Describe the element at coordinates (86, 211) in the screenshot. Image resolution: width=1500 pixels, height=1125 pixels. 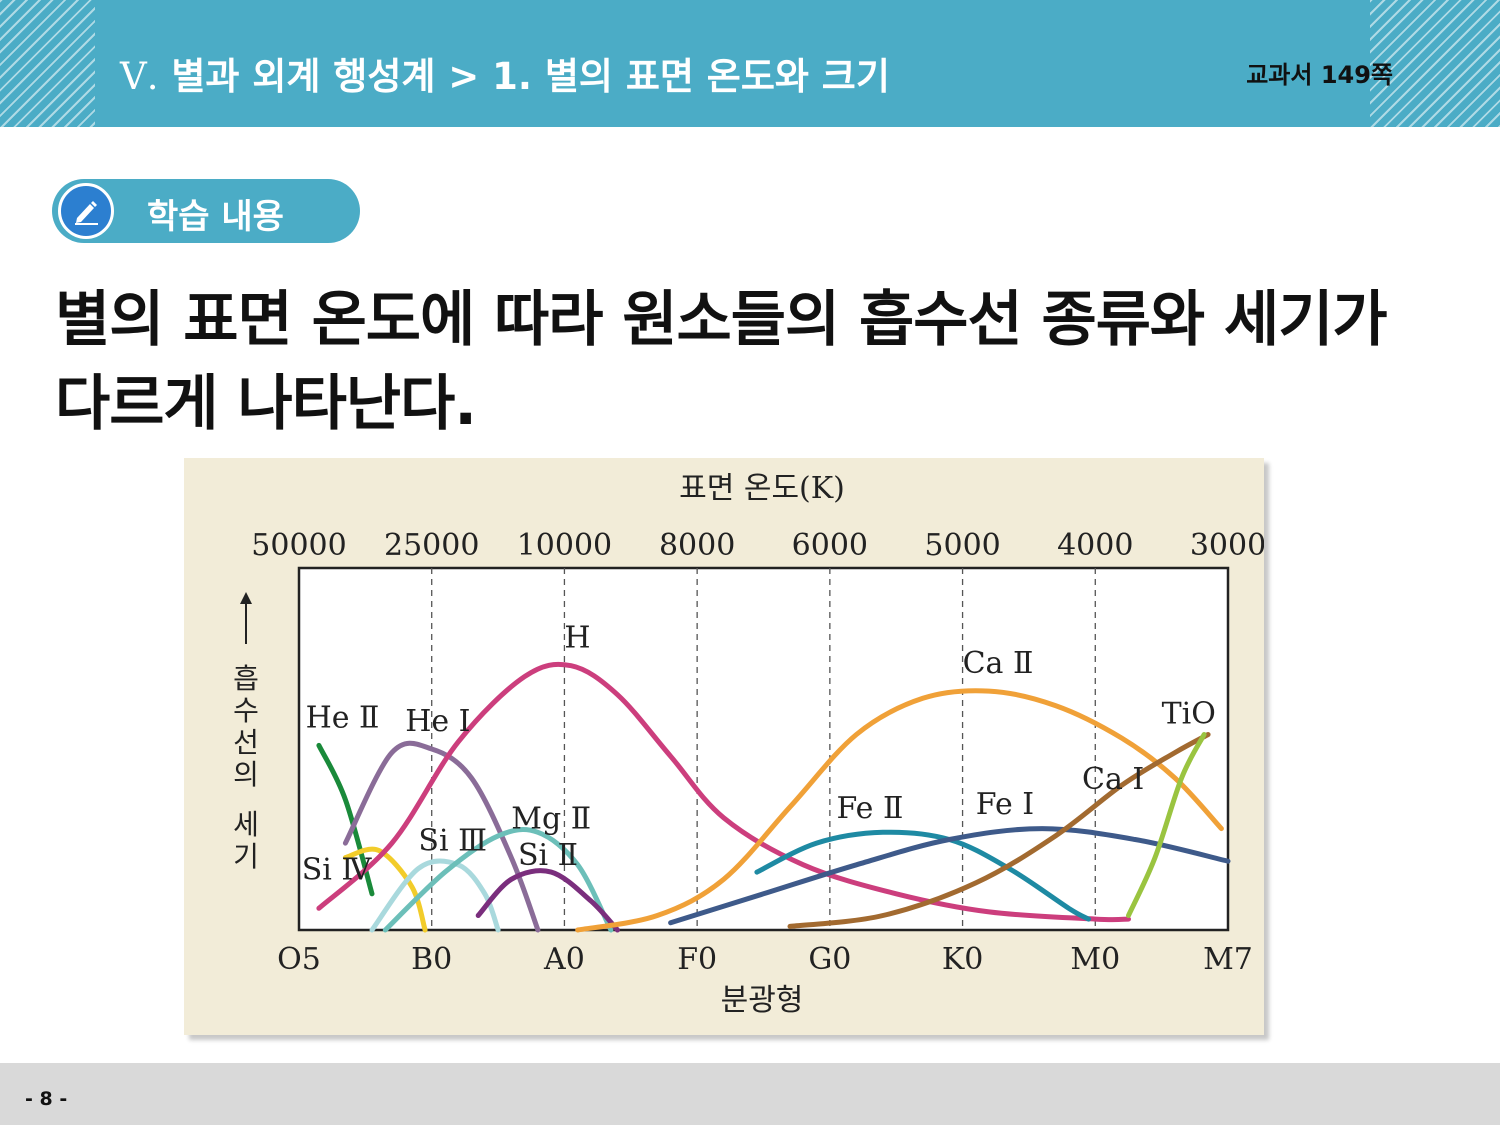
I see `pencil-icon` at that location.